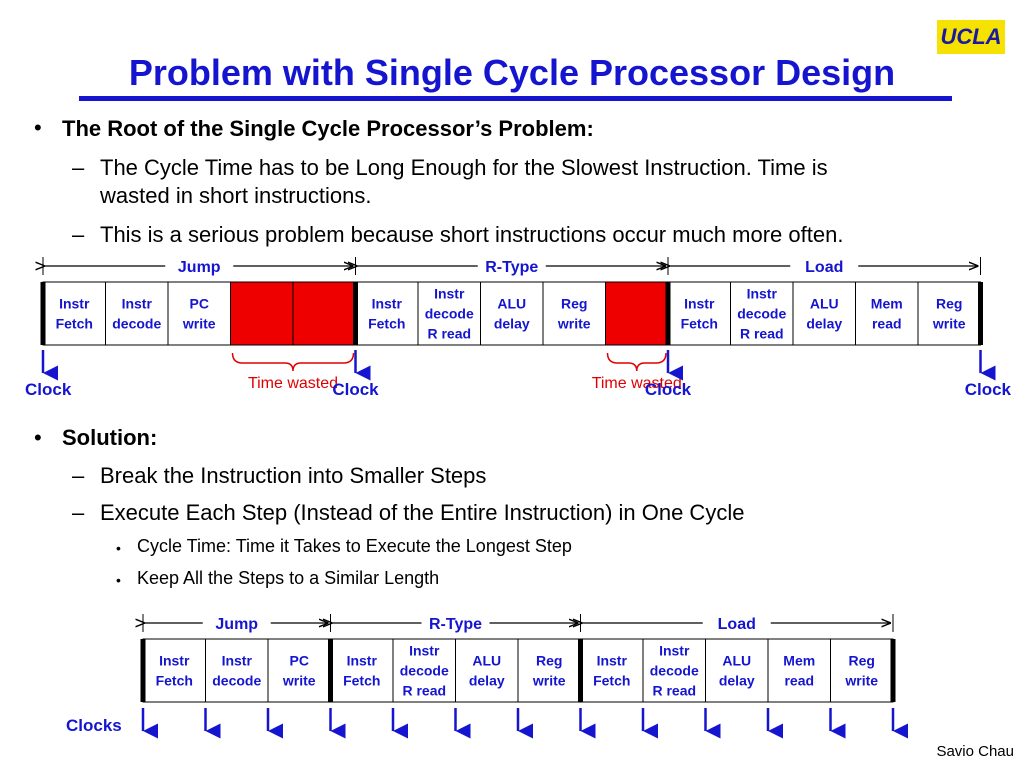 This screenshot has height=768, width=1024. What do you see at coordinates (971, 37) in the screenshot?
I see `ucla-logo: UCLA` at bounding box center [971, 37].